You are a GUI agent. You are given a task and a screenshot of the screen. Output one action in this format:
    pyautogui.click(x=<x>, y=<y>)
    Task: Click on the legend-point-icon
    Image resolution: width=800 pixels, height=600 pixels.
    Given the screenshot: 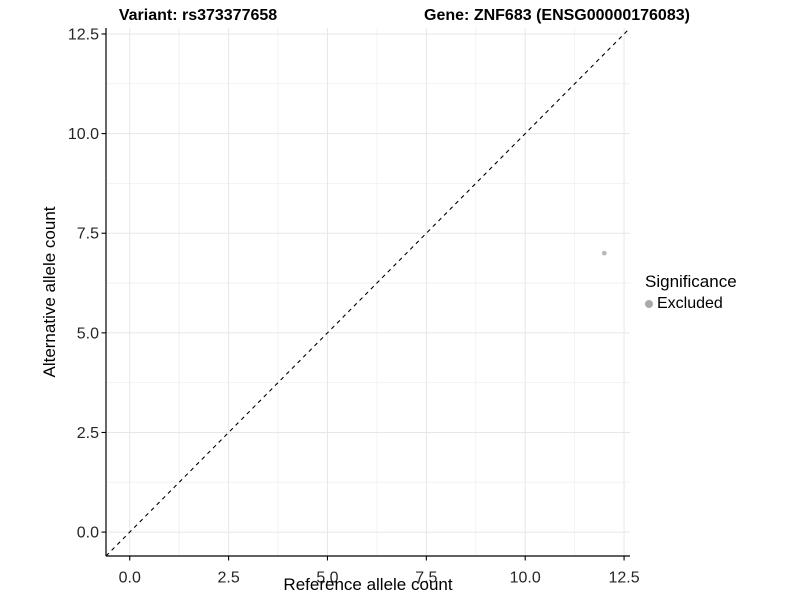 What is the action you would take?
    pyautogui.click(x=649, y=303)
    